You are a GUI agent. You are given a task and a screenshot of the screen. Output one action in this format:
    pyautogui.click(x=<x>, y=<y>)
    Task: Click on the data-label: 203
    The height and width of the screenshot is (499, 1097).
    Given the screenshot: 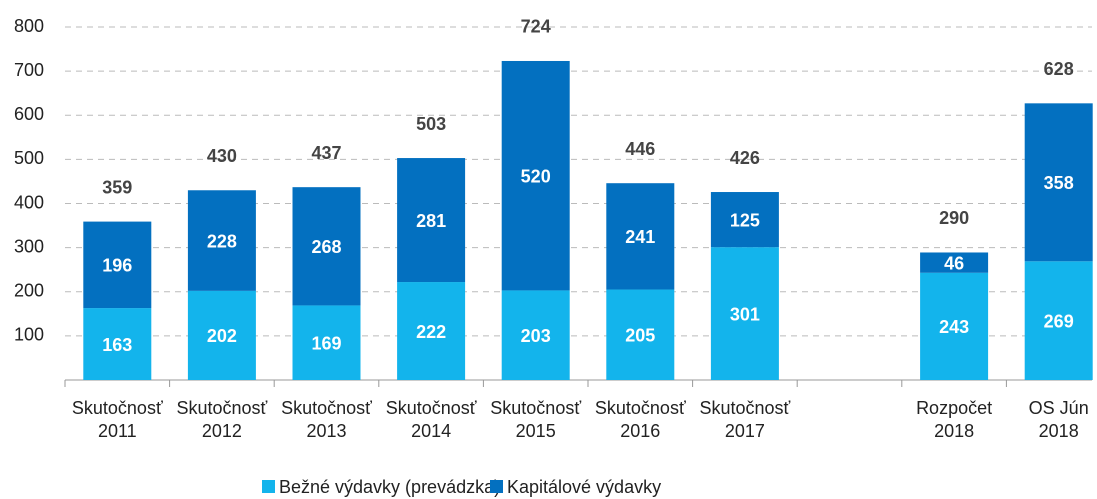 What is the action you would take?
    pyautogui.click(x=536, y=336)
    